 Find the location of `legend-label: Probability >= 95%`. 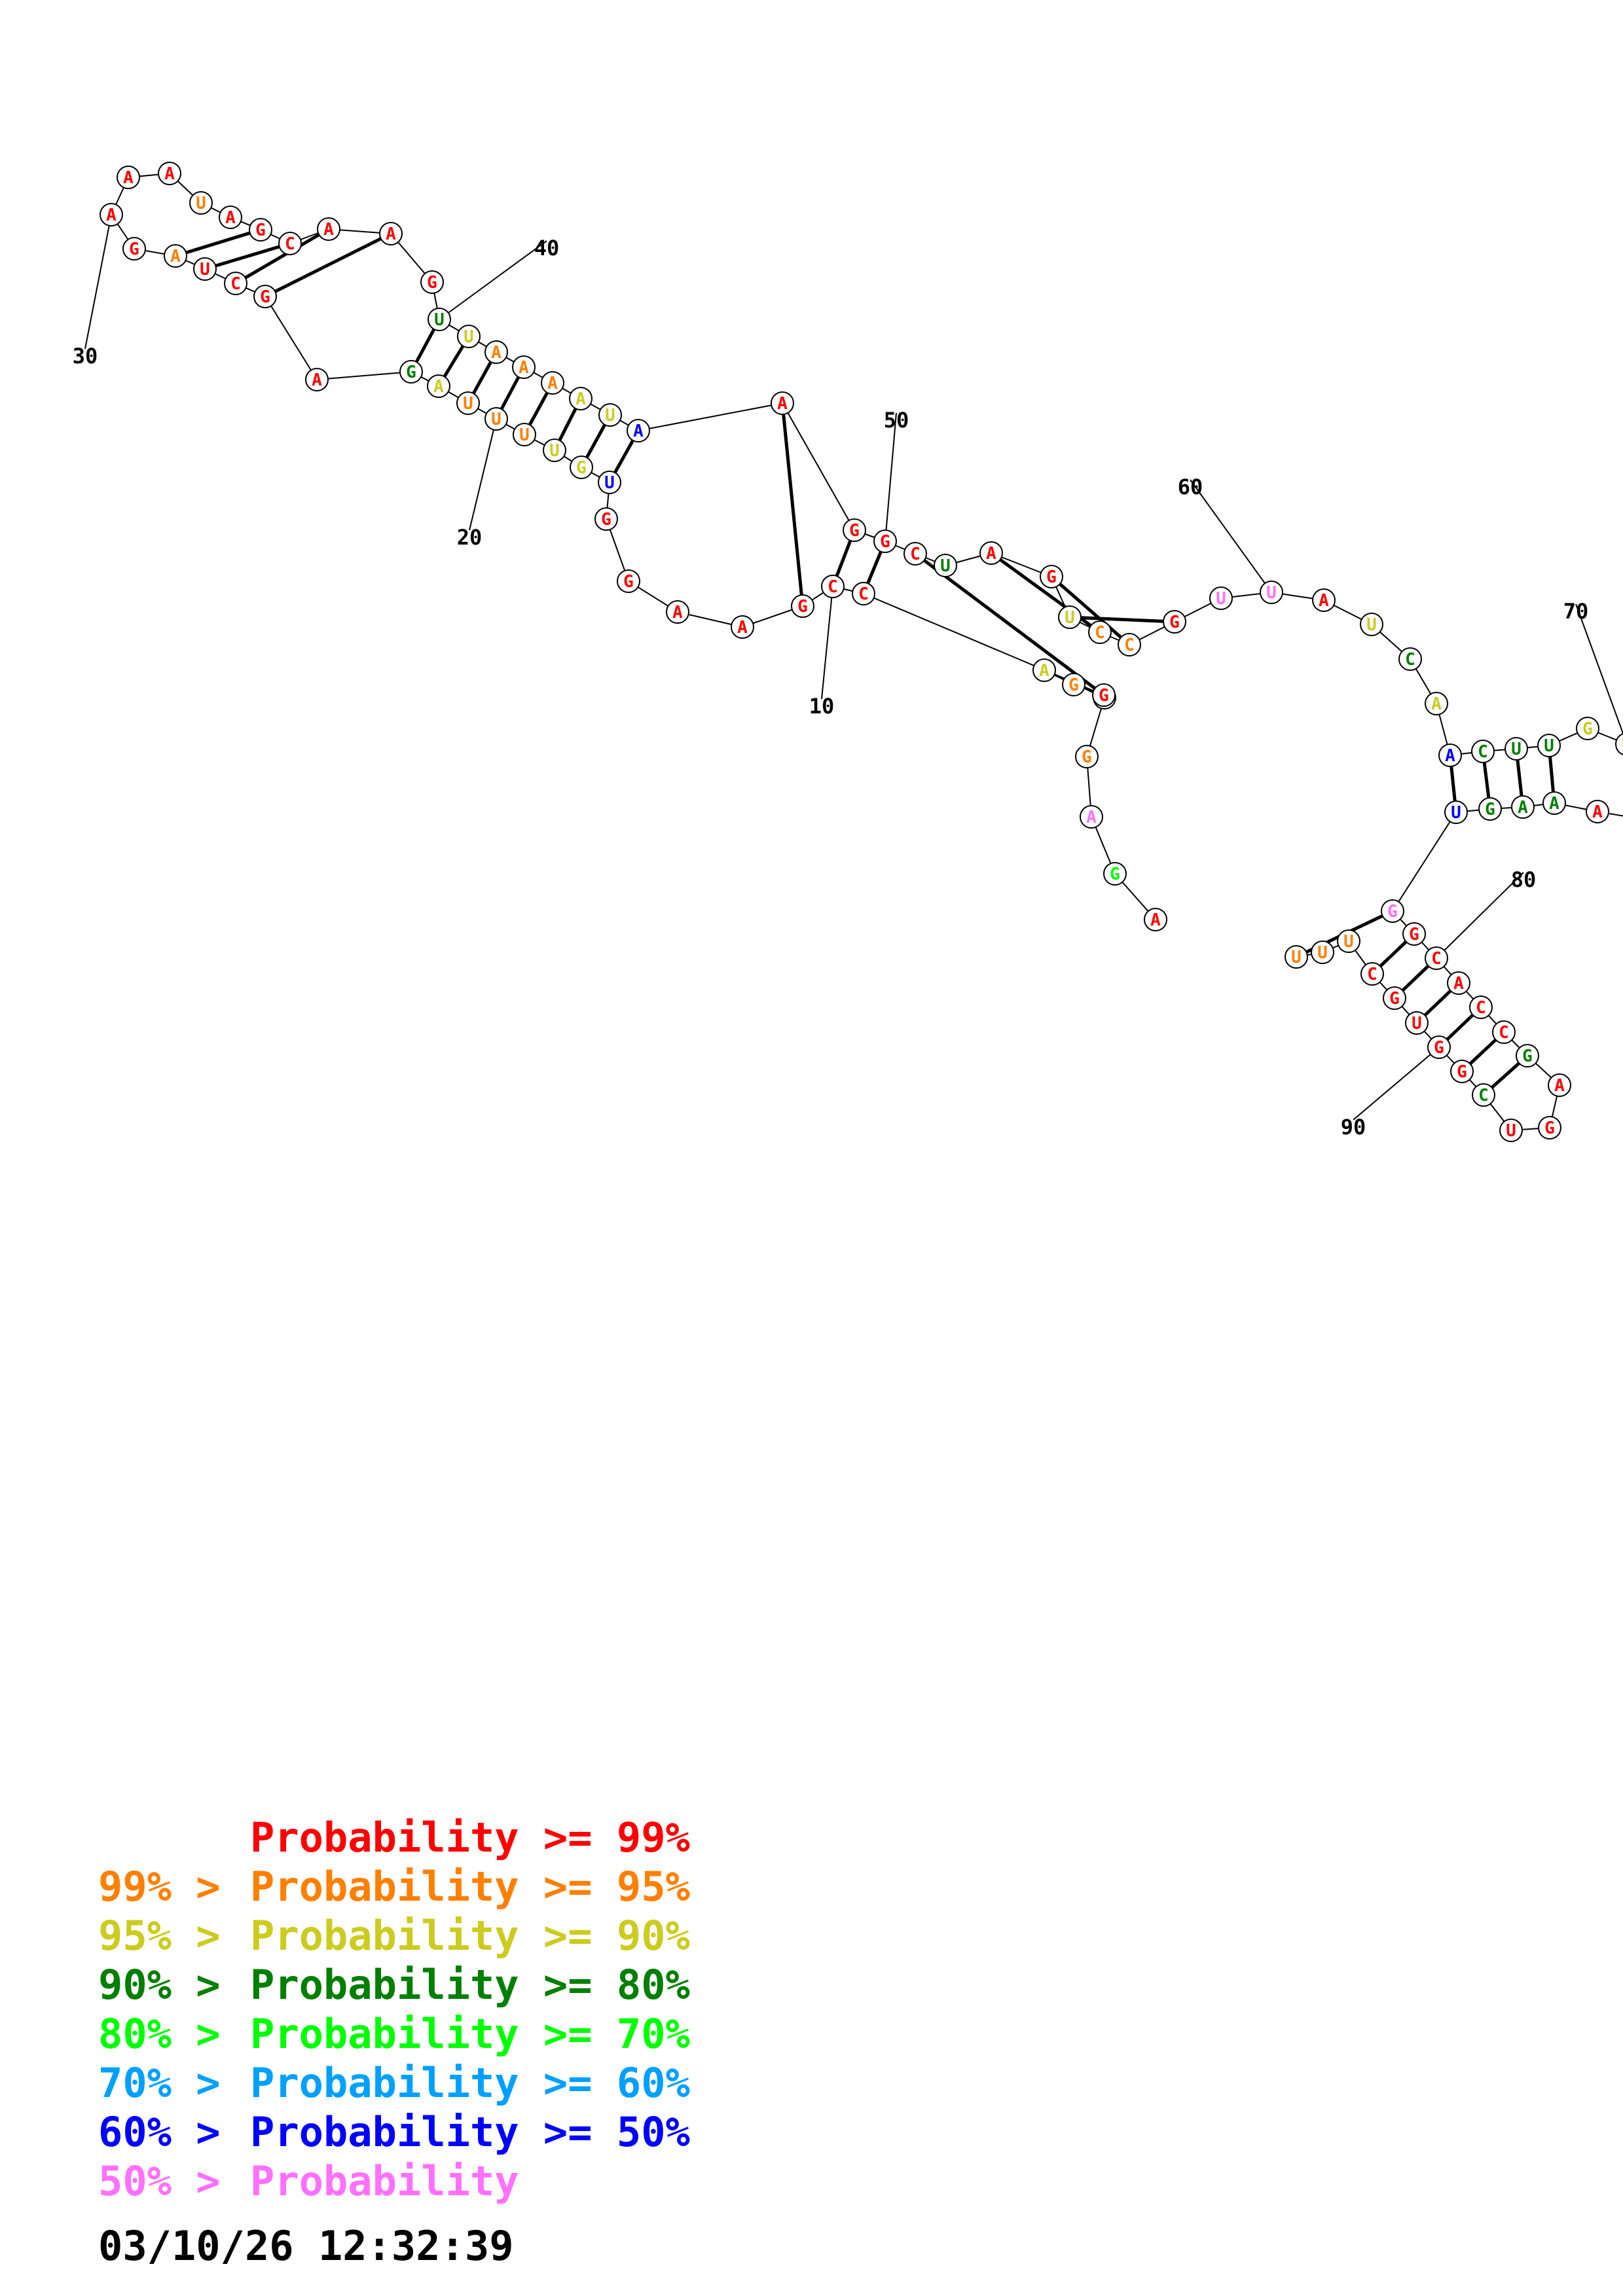

legend-label: Probability >= 95% is located at coordinates (470, 1886).